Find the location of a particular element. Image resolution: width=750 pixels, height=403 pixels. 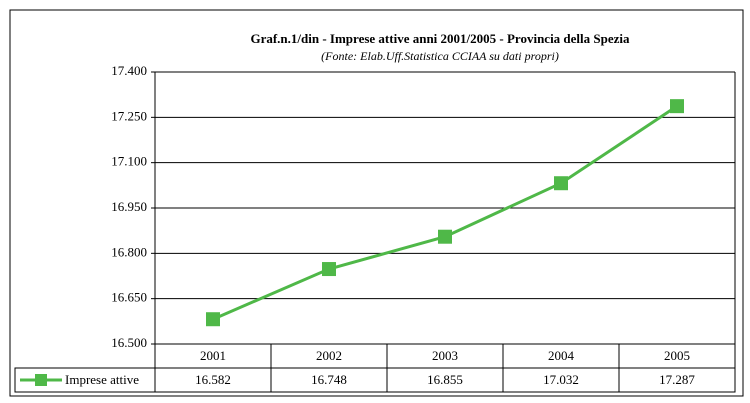

y-tick-label: 17.100 is located at coordinates (129, 161).